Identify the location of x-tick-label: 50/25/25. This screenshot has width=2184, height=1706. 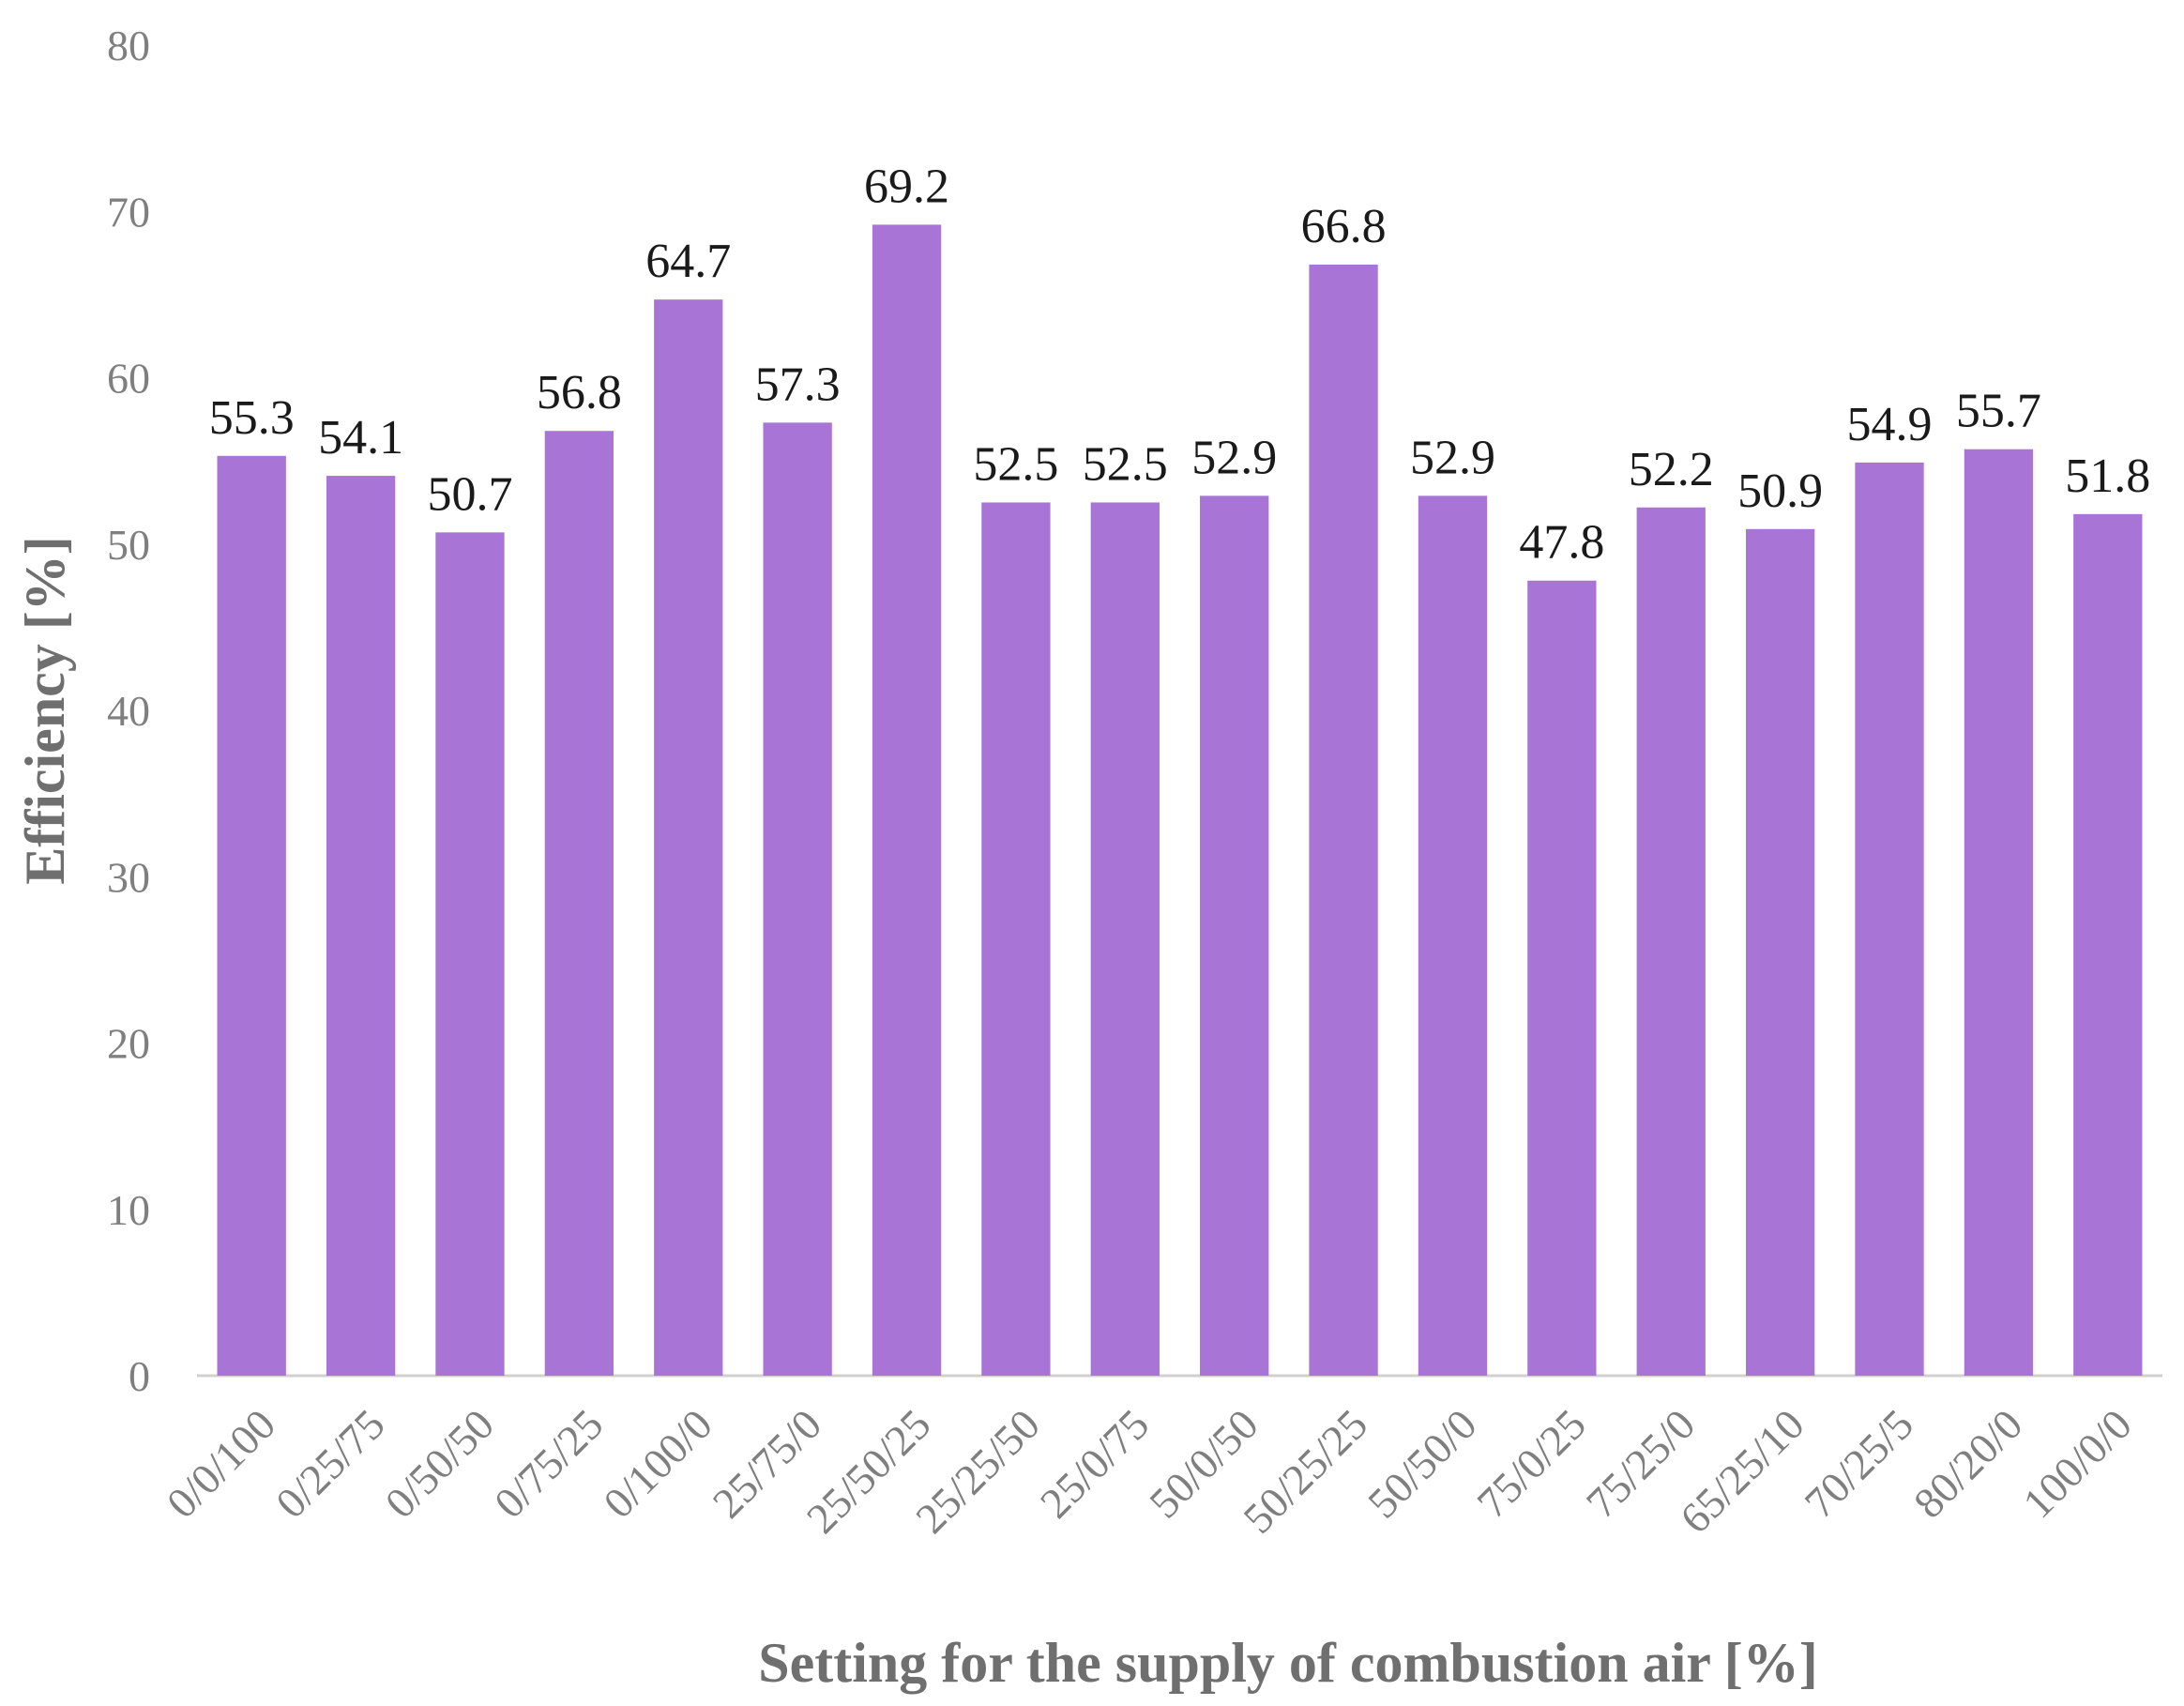
(1305, 1472).